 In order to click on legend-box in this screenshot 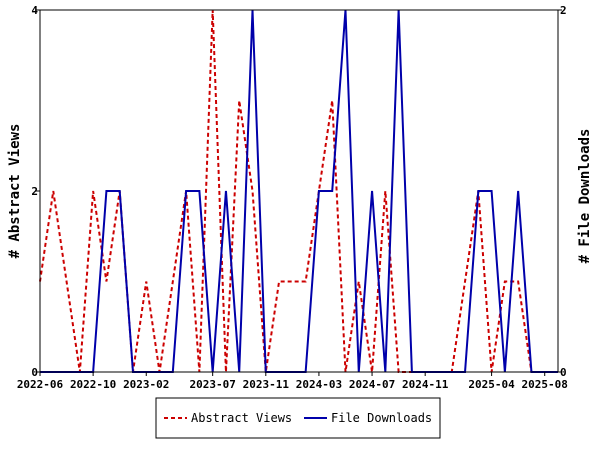, I will do `click(298, 418)`.